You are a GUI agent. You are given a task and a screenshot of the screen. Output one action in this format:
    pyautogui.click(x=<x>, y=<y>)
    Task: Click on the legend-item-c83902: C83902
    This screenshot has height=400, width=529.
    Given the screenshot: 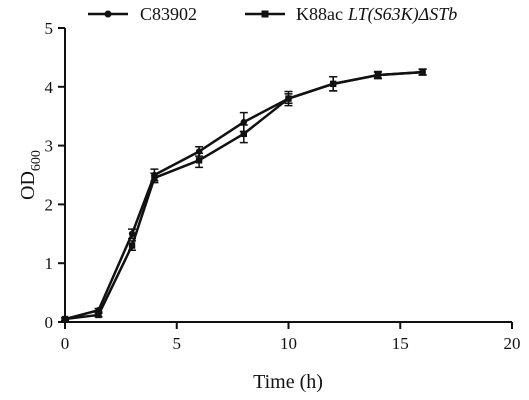 What is the action you would take?
    pyautogui.click(x=142, y=14)
    